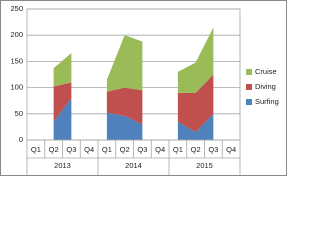 The image size is (320, 240). I want to click on x-group-label: 2014, so click(133, 165).